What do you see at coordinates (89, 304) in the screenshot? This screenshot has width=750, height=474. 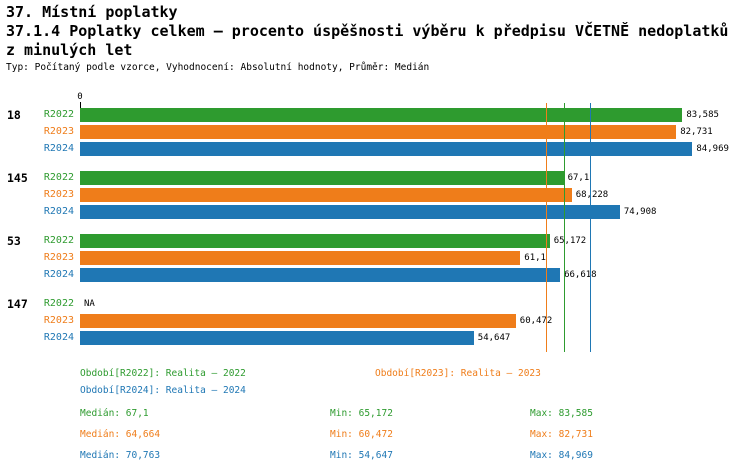 I see `bar-value-label: NA` at bounding box center [89, 304].